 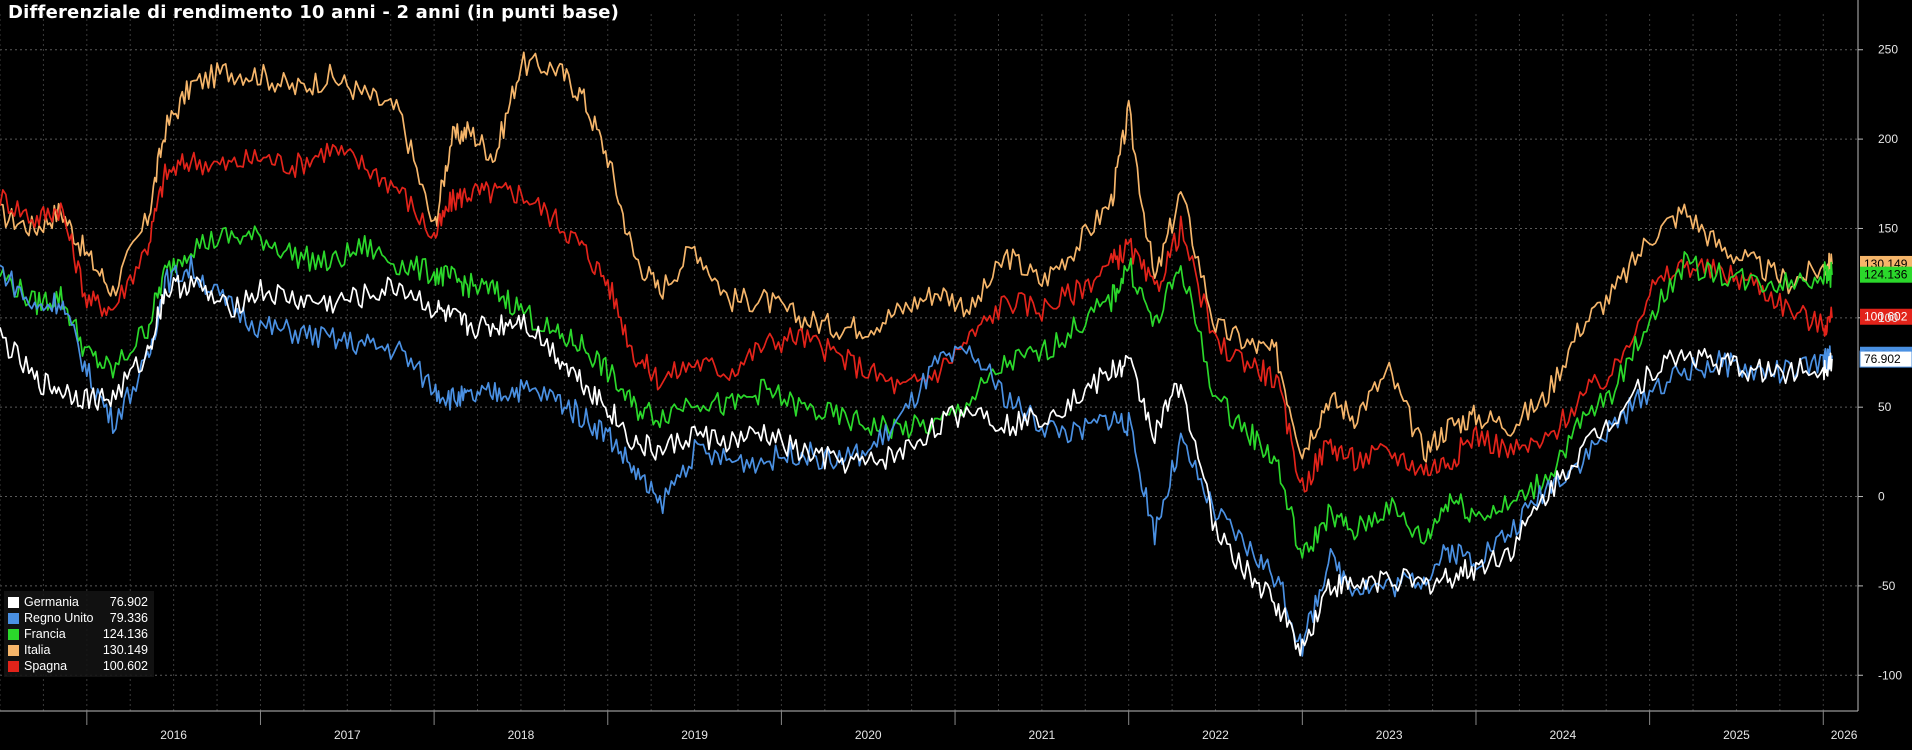 What do you see at coordinates (1562, 735) in the screenshot?
I see `x-tick-label: 2024` at bounding box center [1562, 735].